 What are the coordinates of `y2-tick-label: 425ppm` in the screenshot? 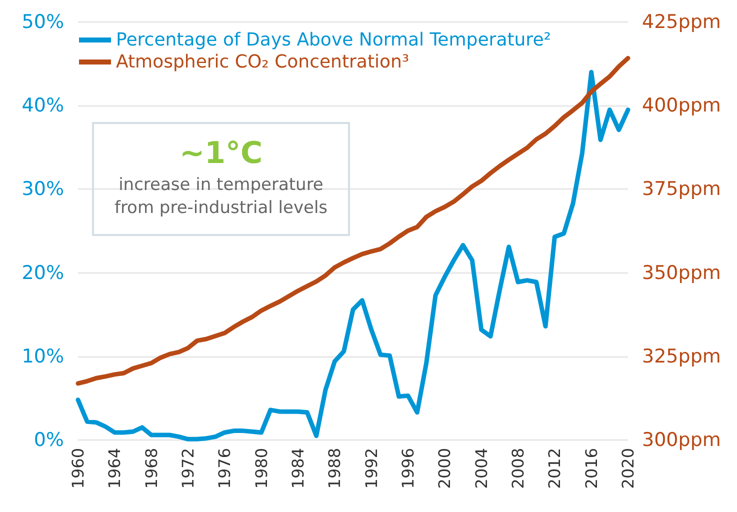 It's located at (681, 22).